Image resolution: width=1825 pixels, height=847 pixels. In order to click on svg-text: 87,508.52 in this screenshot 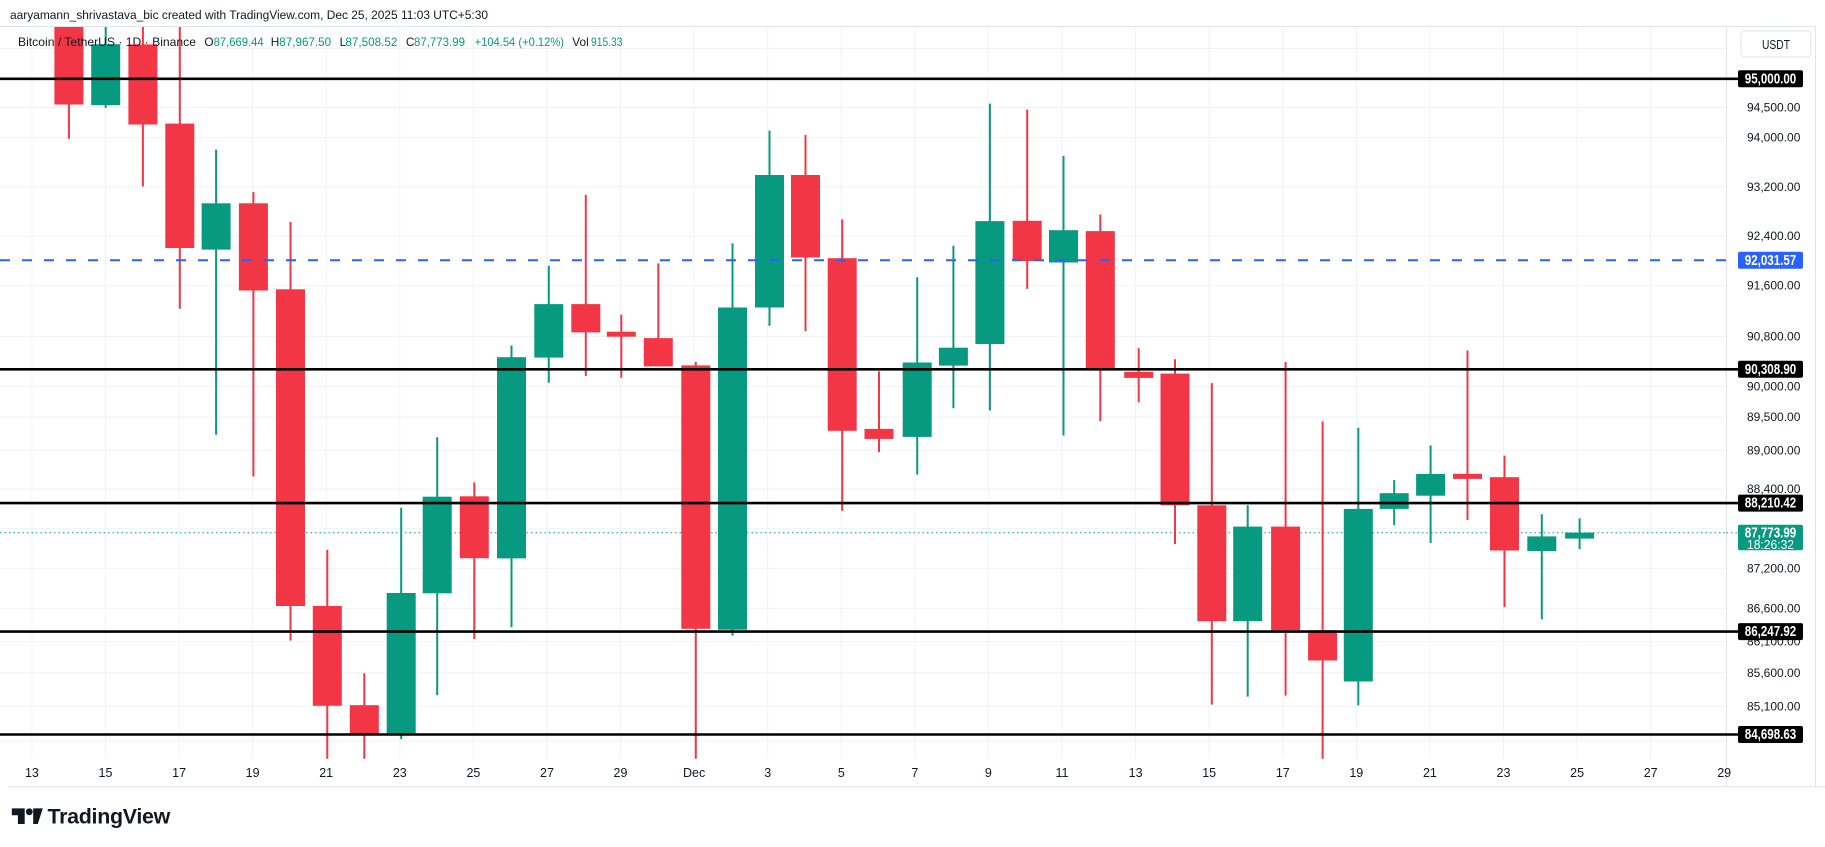, I will do `click(371, 42)`.